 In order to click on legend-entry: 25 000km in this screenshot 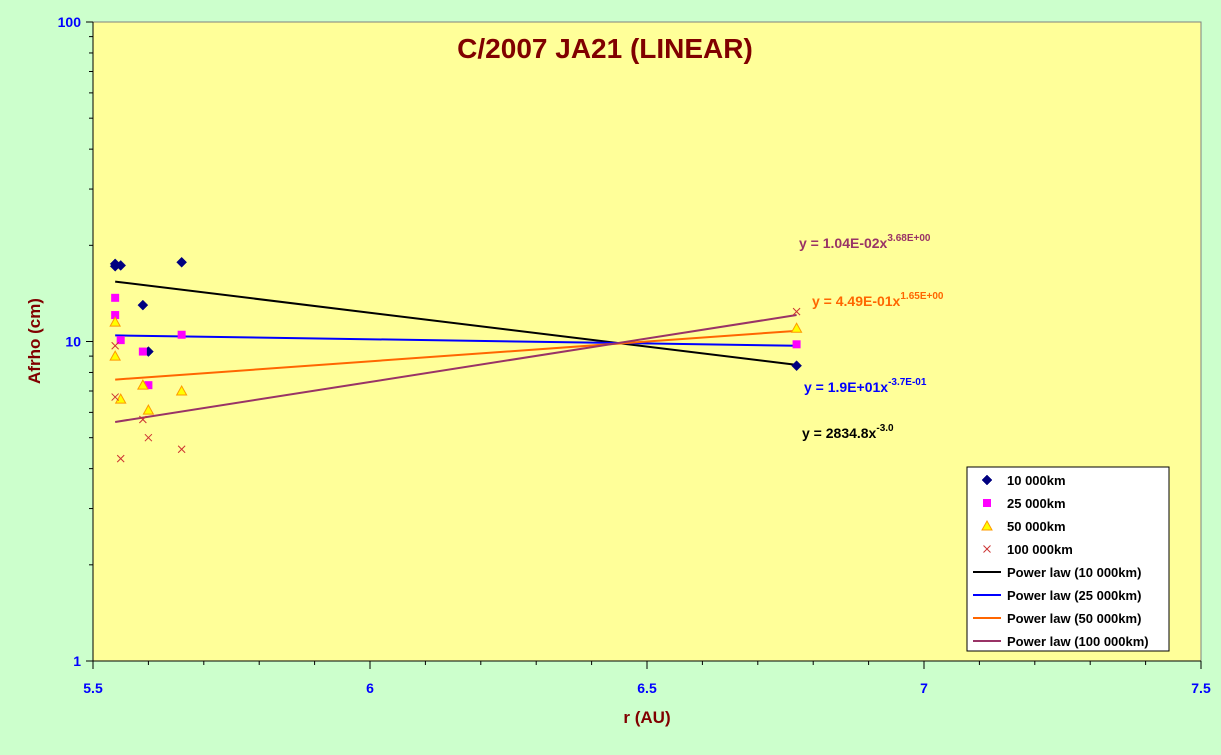, I will do `click(1024, 503)`.